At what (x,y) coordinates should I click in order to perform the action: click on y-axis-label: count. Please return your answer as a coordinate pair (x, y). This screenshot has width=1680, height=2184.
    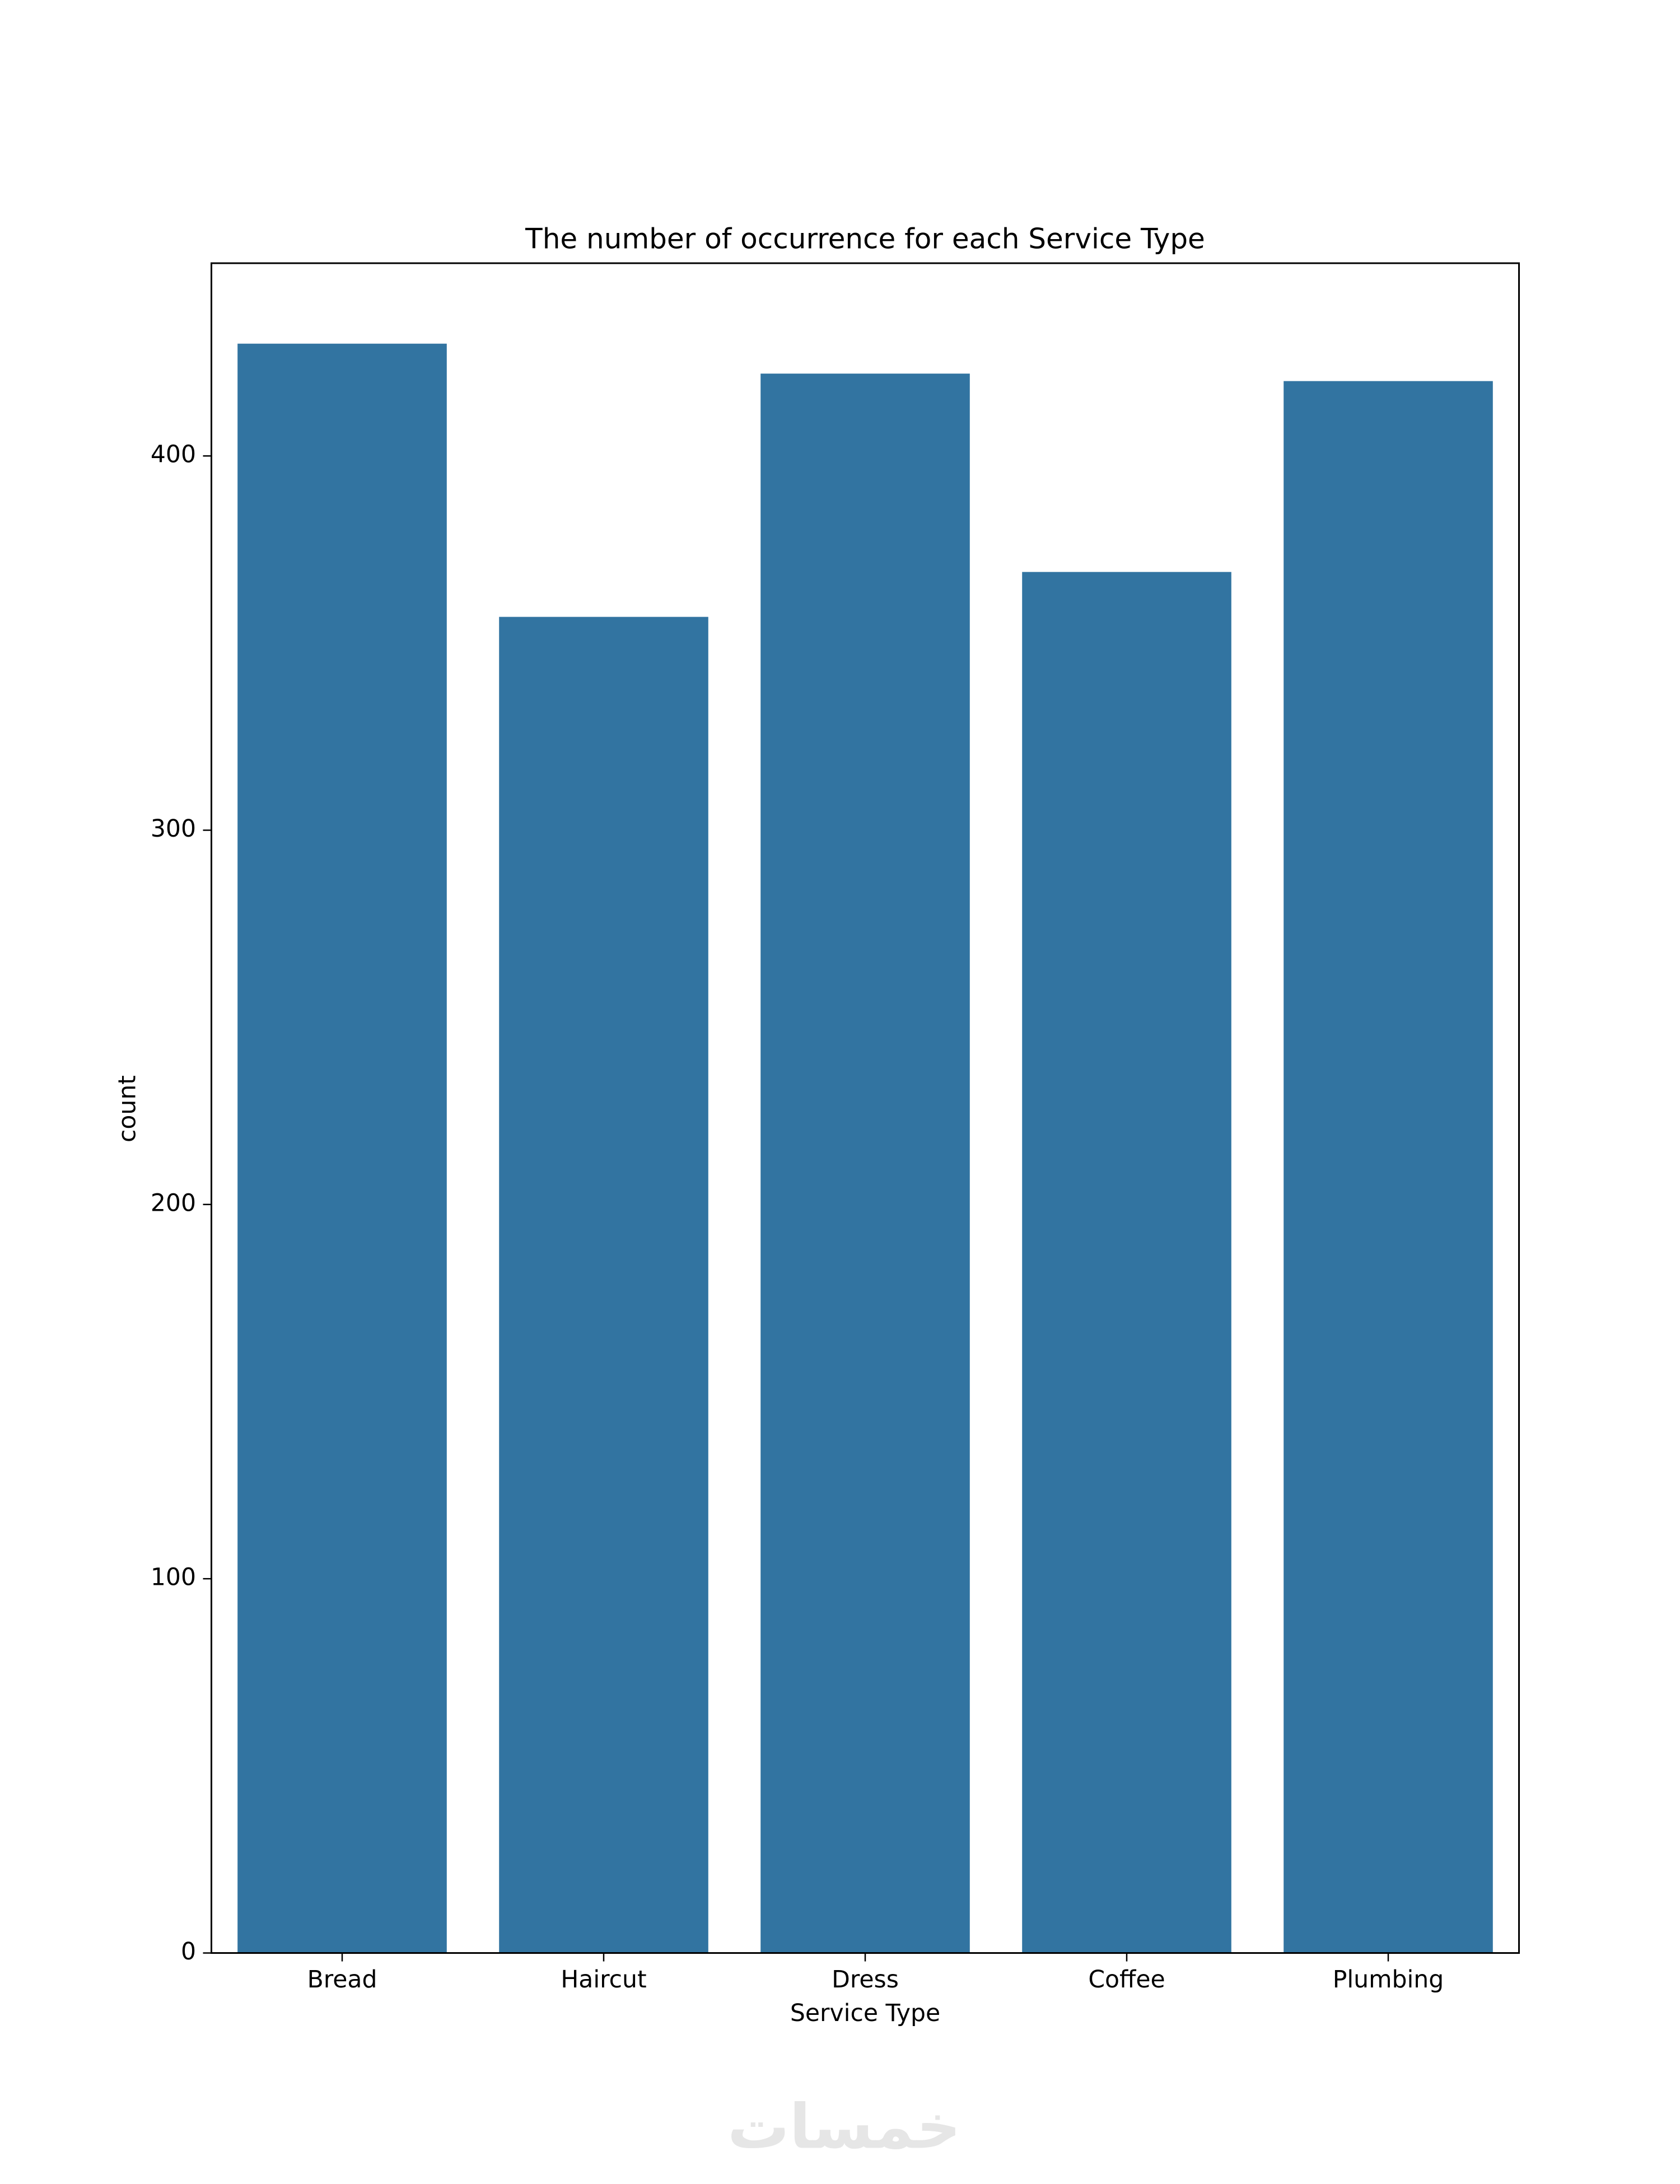
    Looking at the image, I should click on (128, 1109).